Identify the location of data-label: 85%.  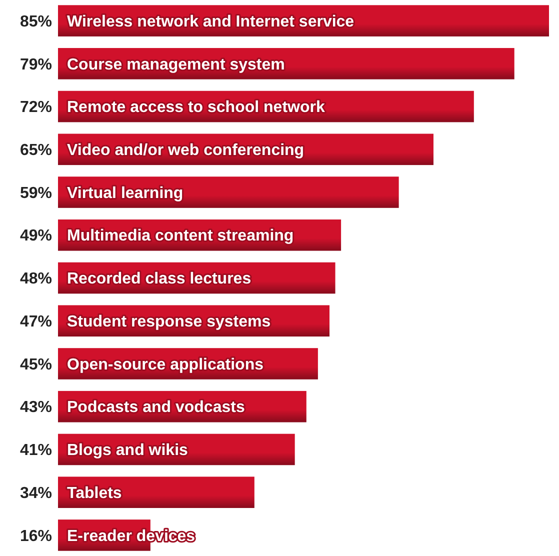
(36, 21).